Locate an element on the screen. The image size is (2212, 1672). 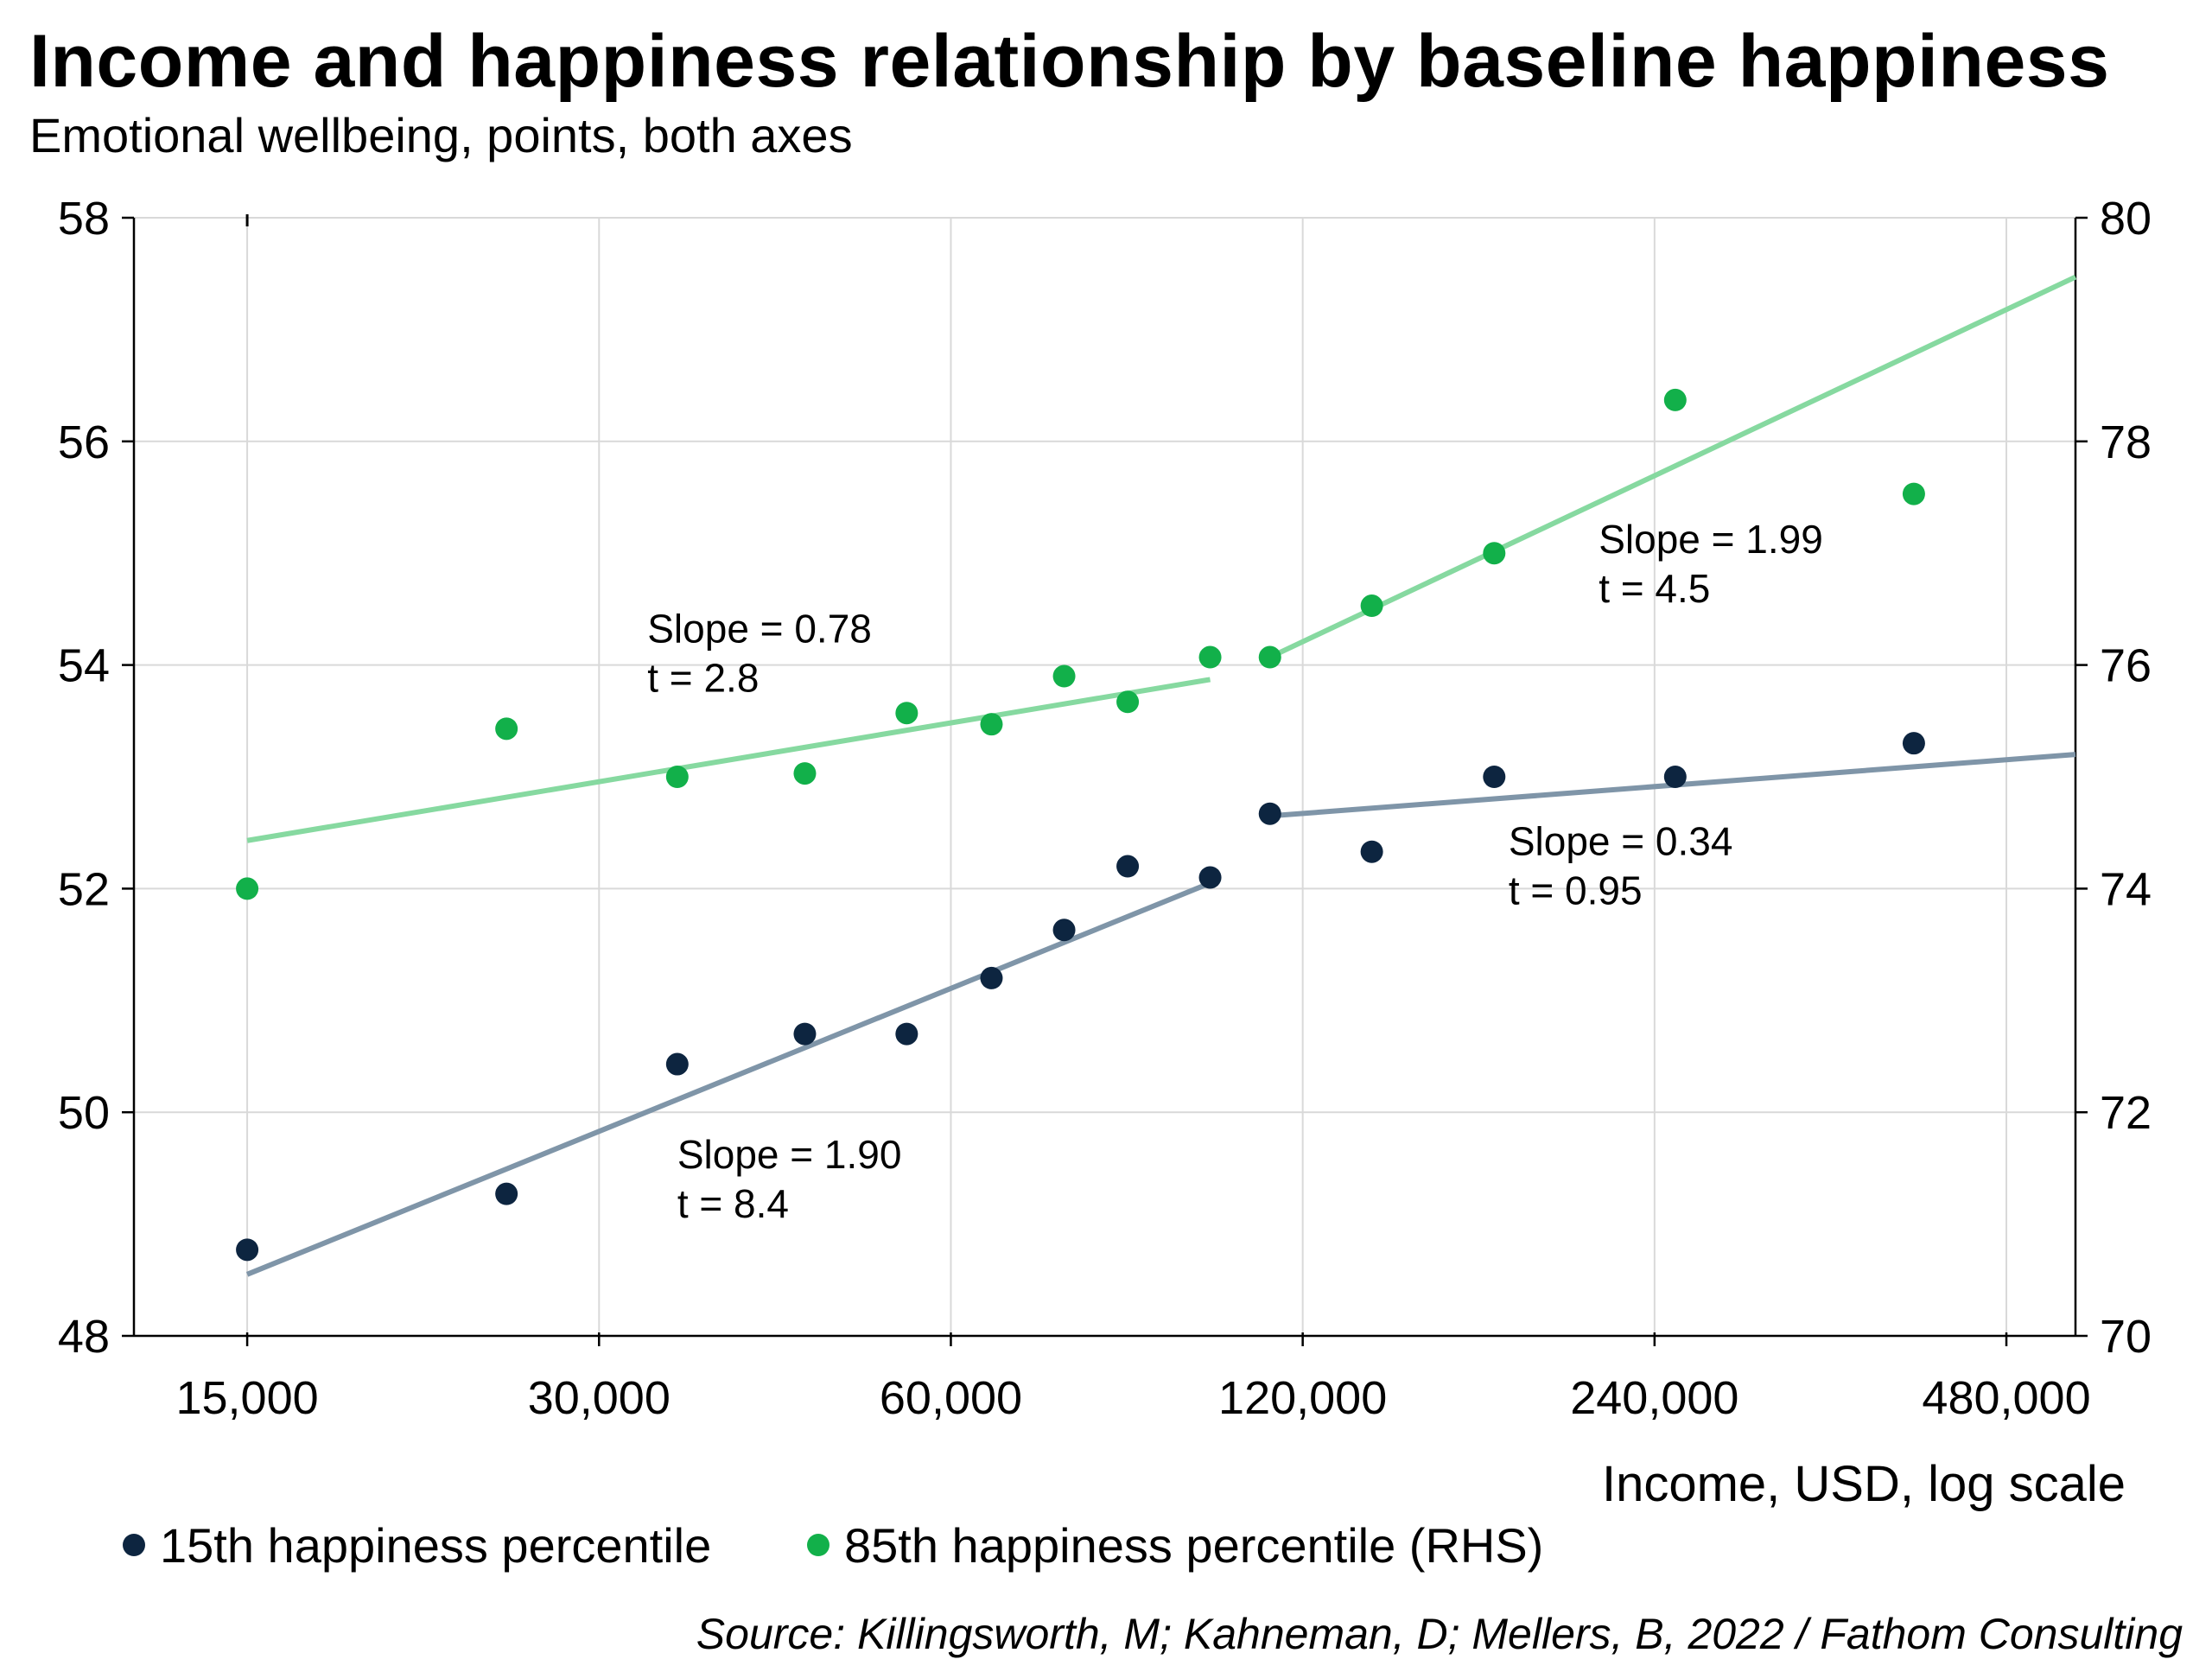
y-right-tick-label: 76 is located at coordinates (2126, 666).